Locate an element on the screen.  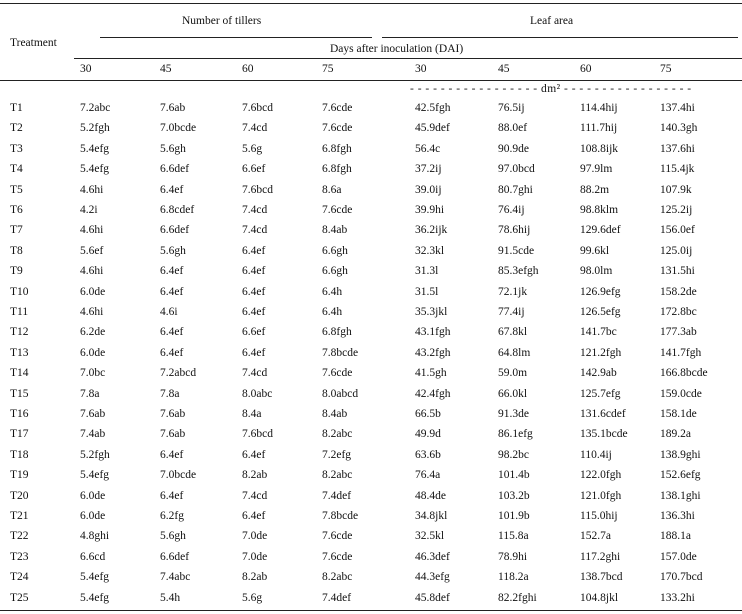
value-cell: 8.4a is located at coordinates (252, 414).